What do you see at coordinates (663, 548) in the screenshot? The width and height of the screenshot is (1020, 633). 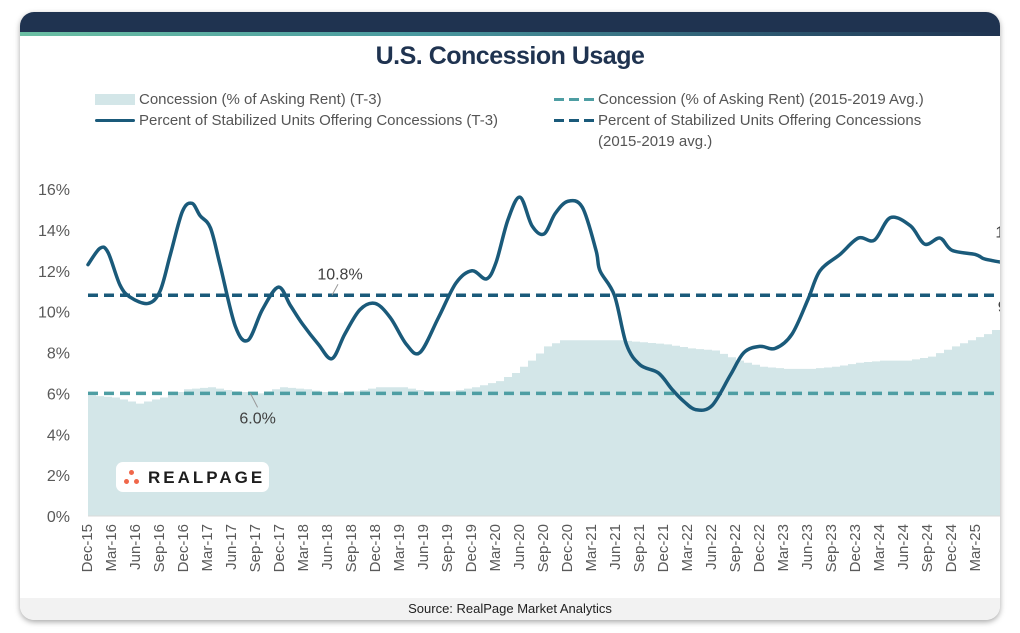 I see `x-tick-label: Dec-21` at bounding box center [663, 548].